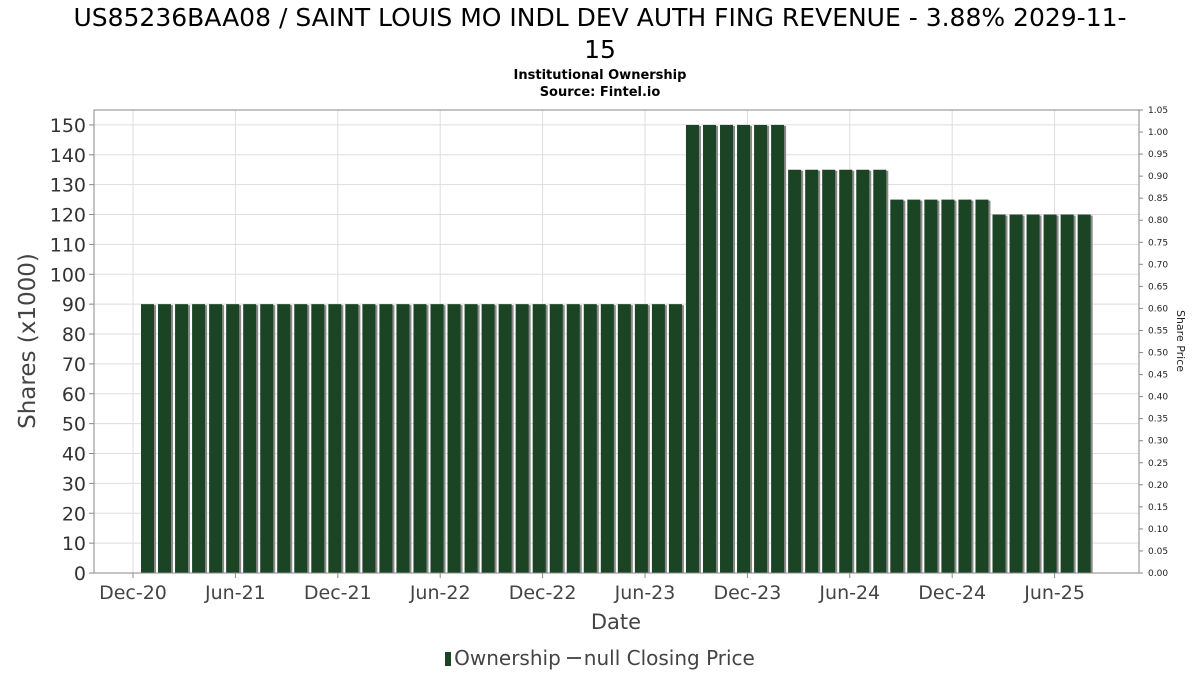  What do you see at coordinates (669, 658) in the screenshot?
I see `price-legend-label: null Closing Price` at bounding box center [669, 658].